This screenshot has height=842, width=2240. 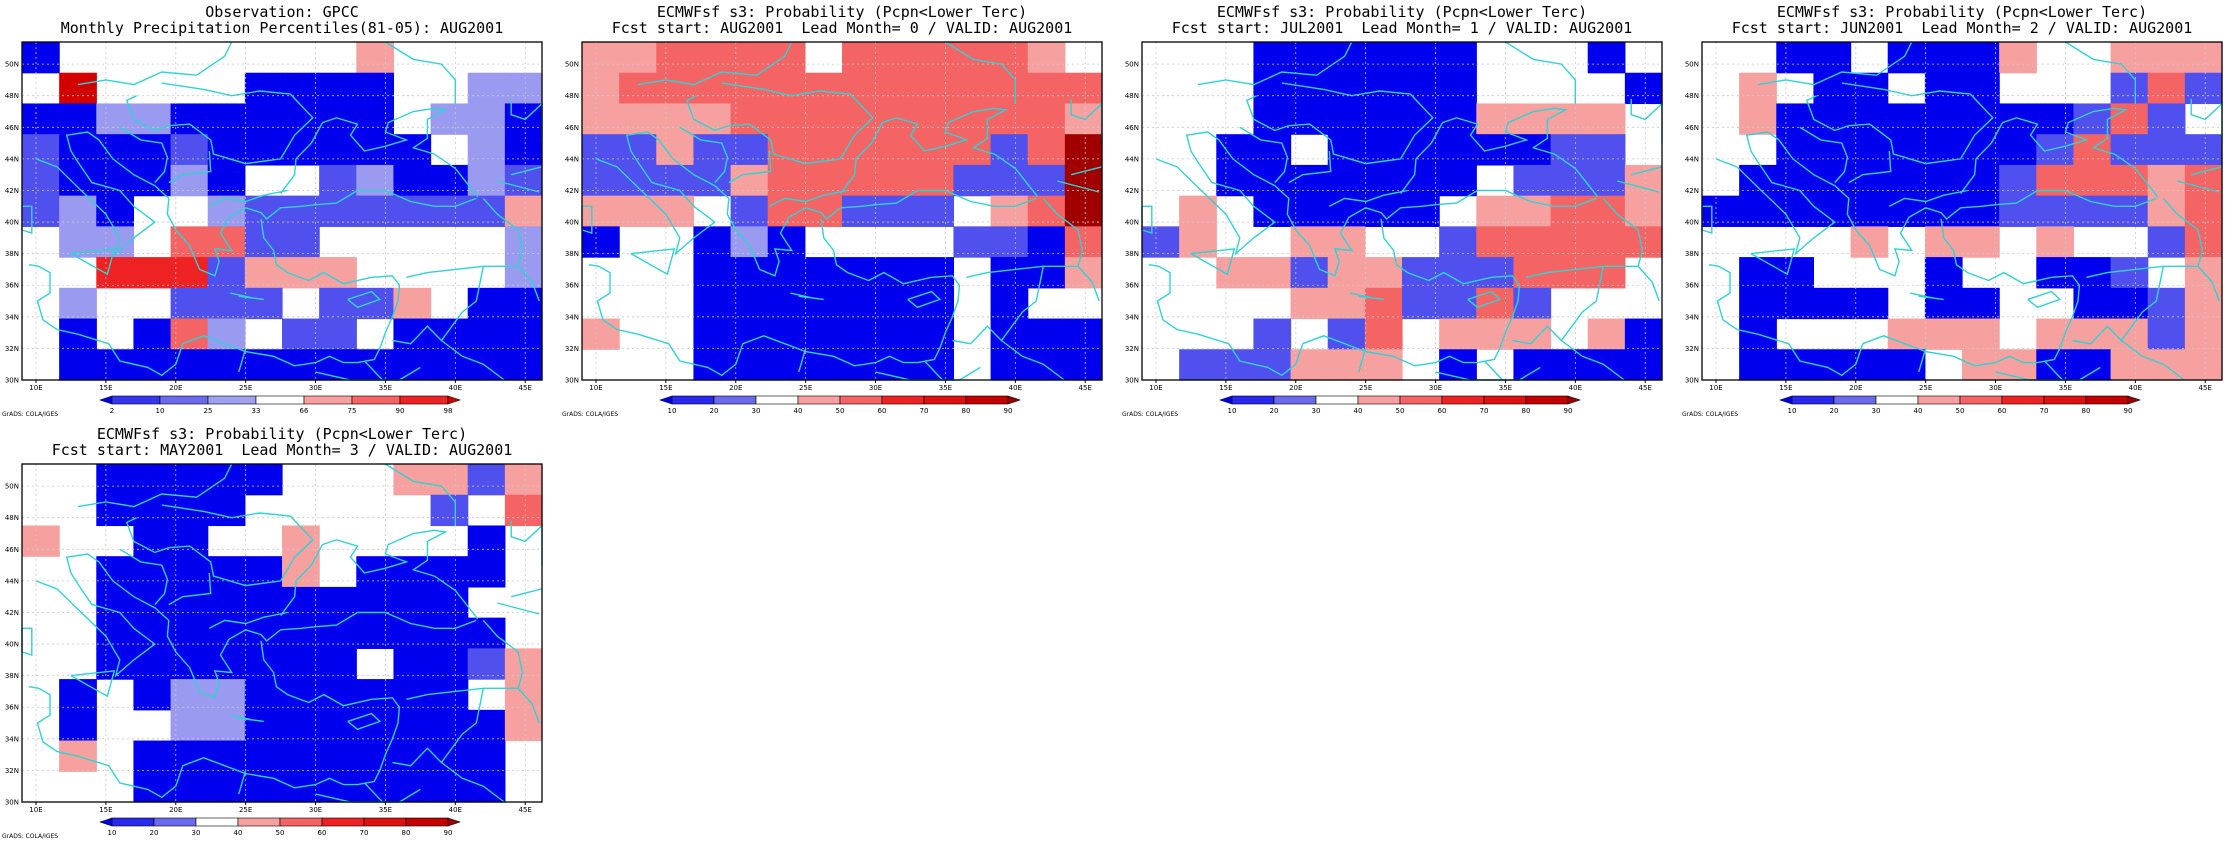 What do you see at coordinates (1132, 96) in the screenshot?
I see `lat-tick-label: 48N` at bounding box center [1132, 96].